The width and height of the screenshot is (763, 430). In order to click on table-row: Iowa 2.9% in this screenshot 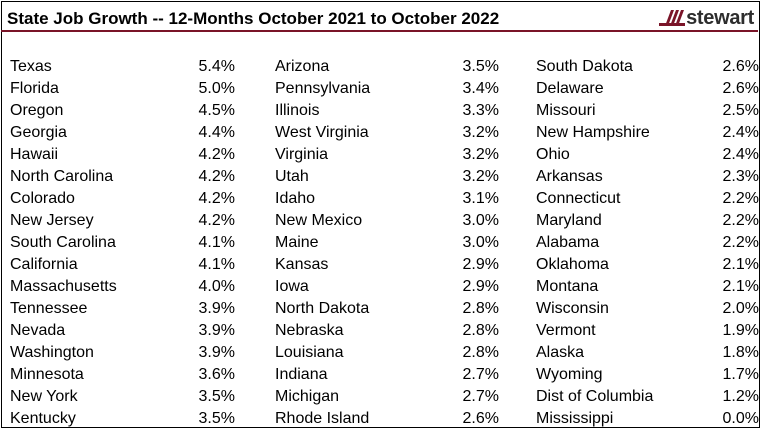, I will do `click(387, 287)`.